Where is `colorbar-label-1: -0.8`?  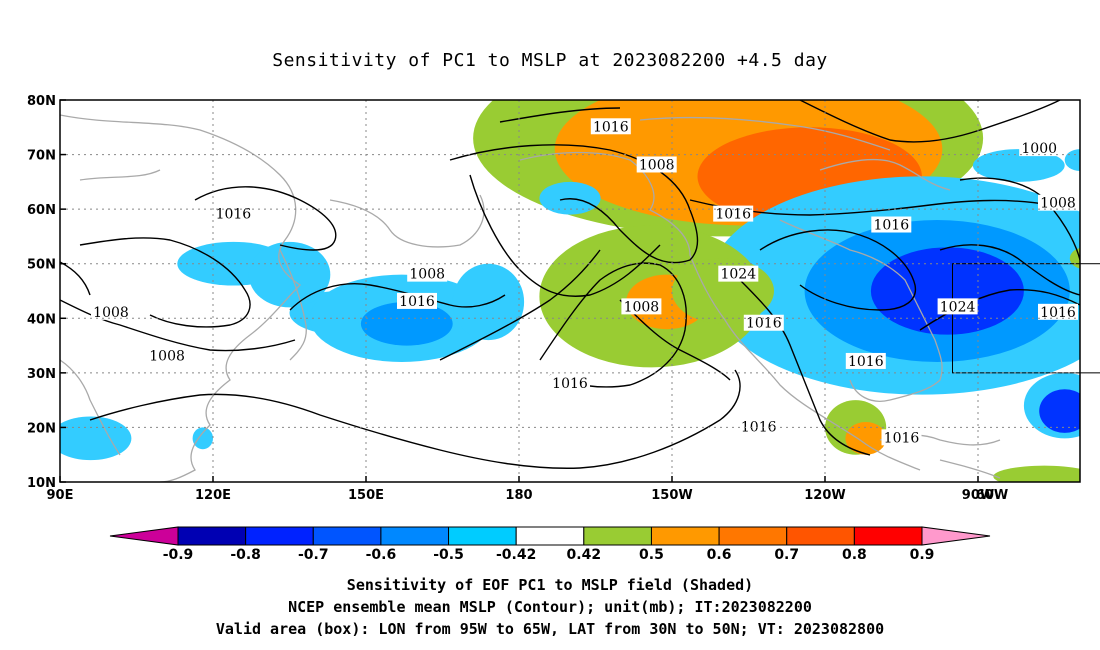 colorbar-label-1: -0.8 is located at coordinates (245, 555).